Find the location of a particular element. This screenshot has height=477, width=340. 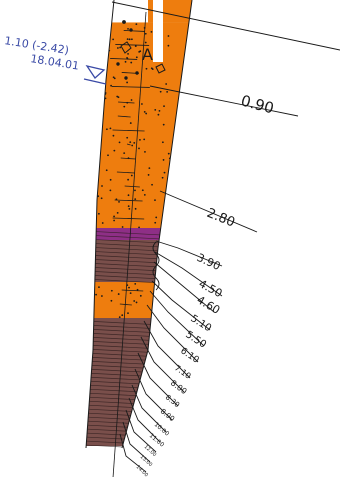

clay-hatch is located at coordinates (139, 446).